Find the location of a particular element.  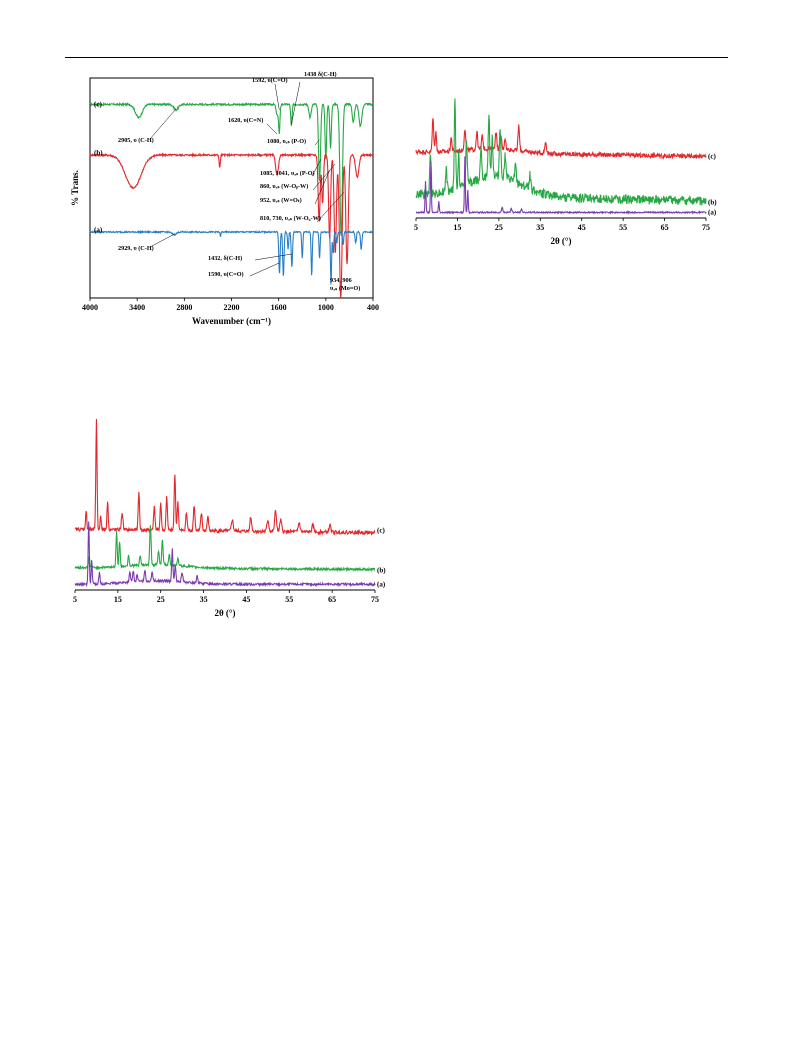

annotation-label: 2905, υ (C-H) is located at coordinates (136, 140).